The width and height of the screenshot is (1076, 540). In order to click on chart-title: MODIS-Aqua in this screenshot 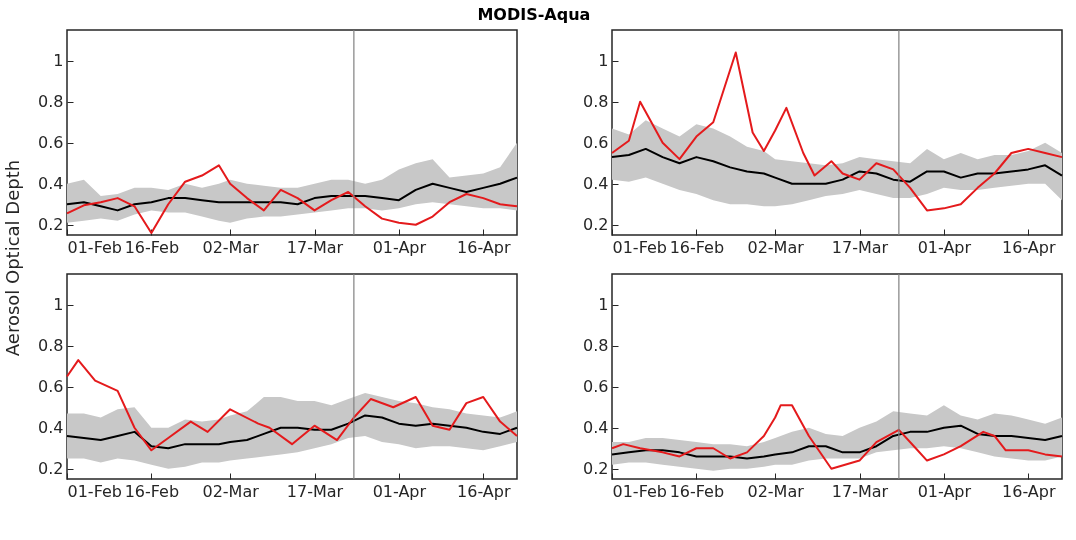, I will do `click(534, 14)`.